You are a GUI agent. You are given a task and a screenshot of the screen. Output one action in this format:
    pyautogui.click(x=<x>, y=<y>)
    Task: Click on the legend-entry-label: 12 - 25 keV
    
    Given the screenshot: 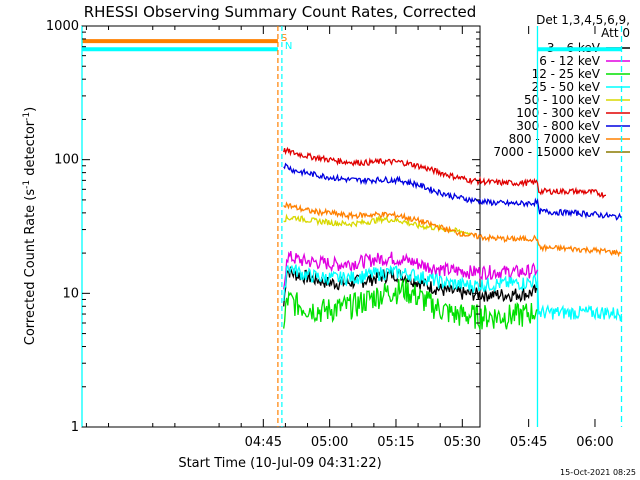 What is the action you would take?
    pyautogui.click(x=566, y=74)
    